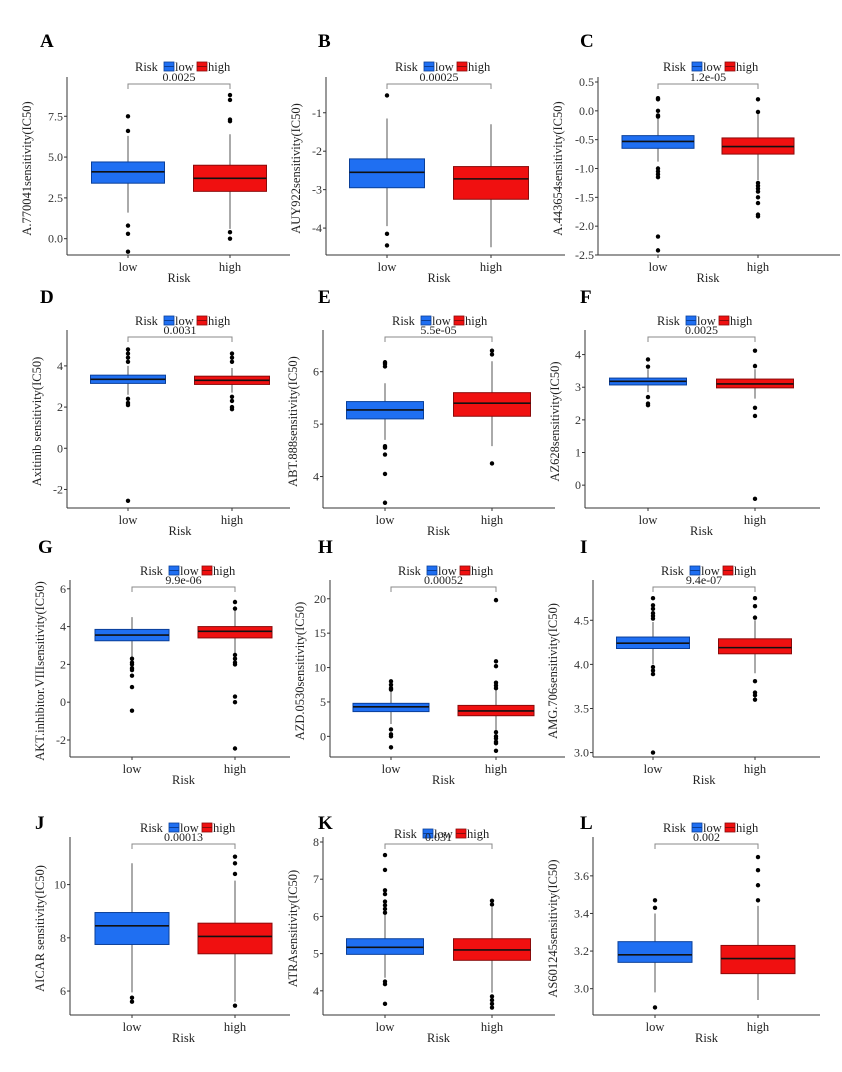  What do you see at coordinates (300, 671) in the screenshot?
I see `y-axis-title: AZD.0530sensitivity(IC50)` at bounding box center [300, 671].